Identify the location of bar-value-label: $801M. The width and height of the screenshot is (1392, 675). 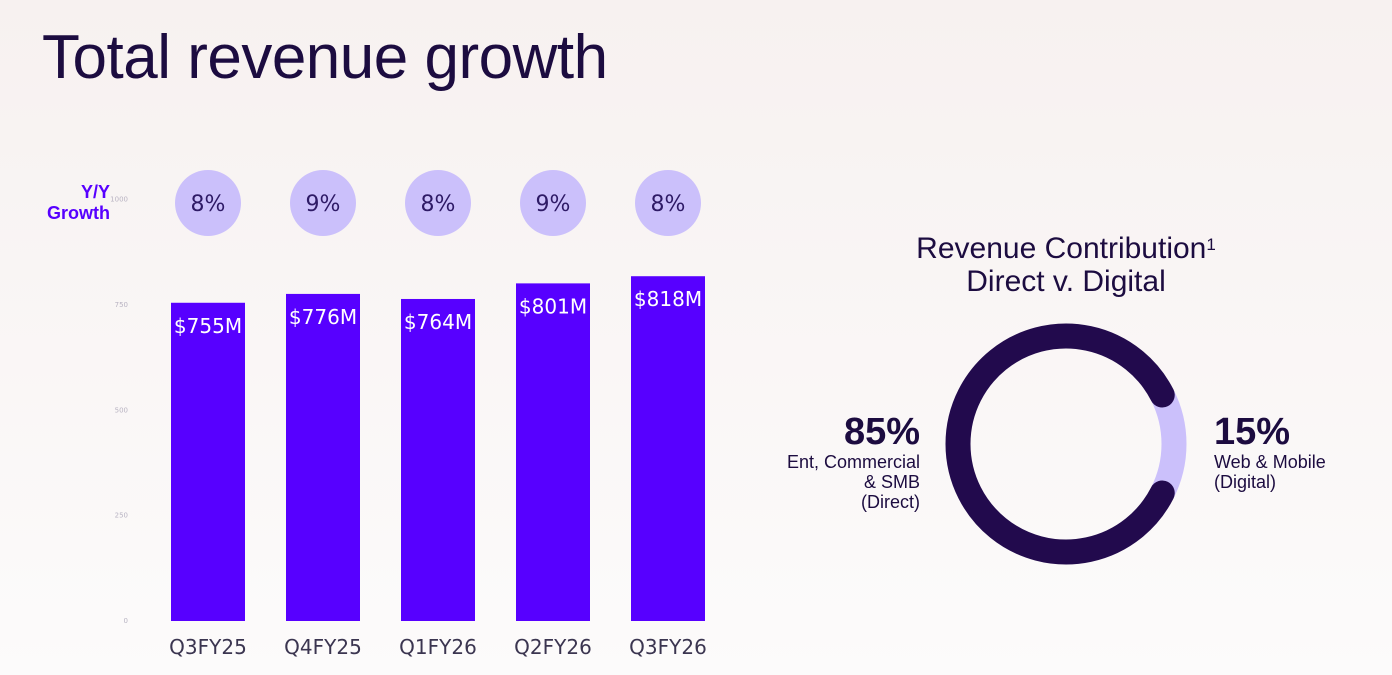
(553, 306).